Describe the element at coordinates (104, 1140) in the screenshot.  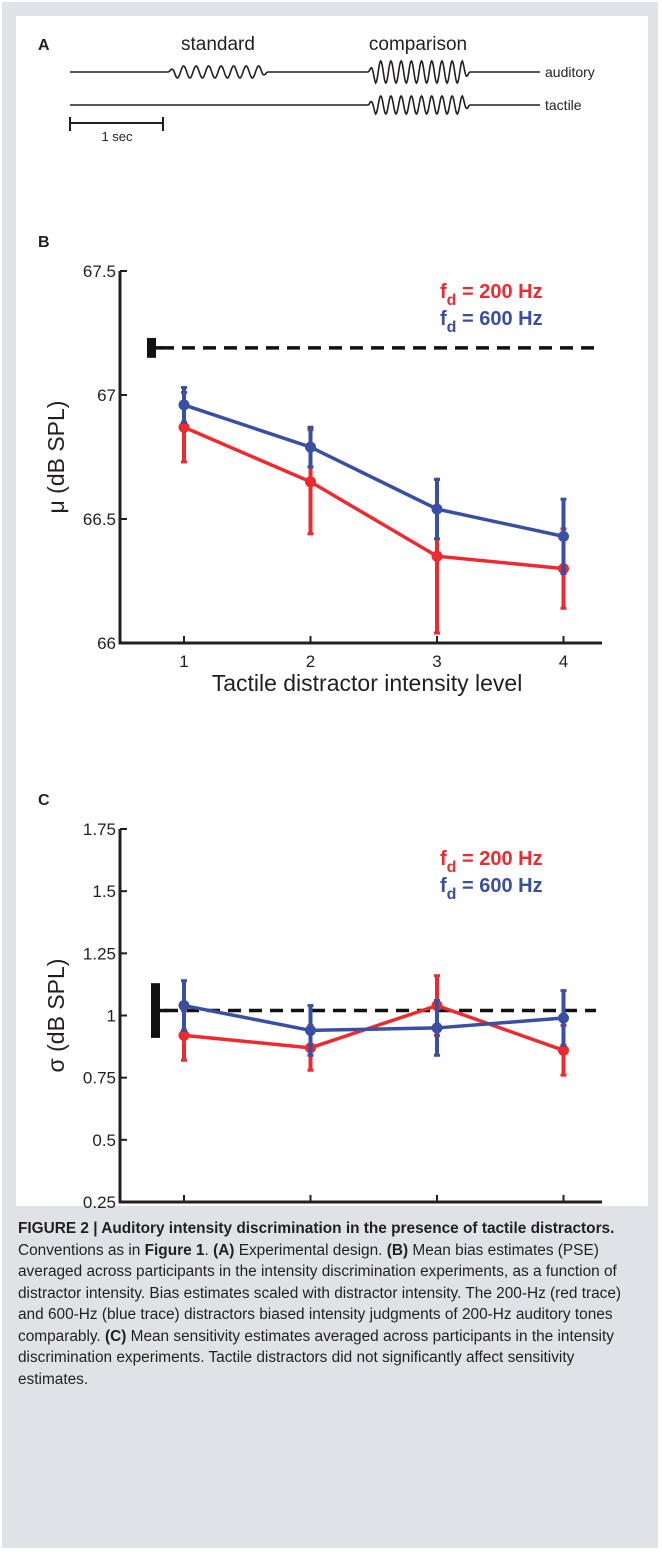
I see `y-tick-label: 0.5` at that location.